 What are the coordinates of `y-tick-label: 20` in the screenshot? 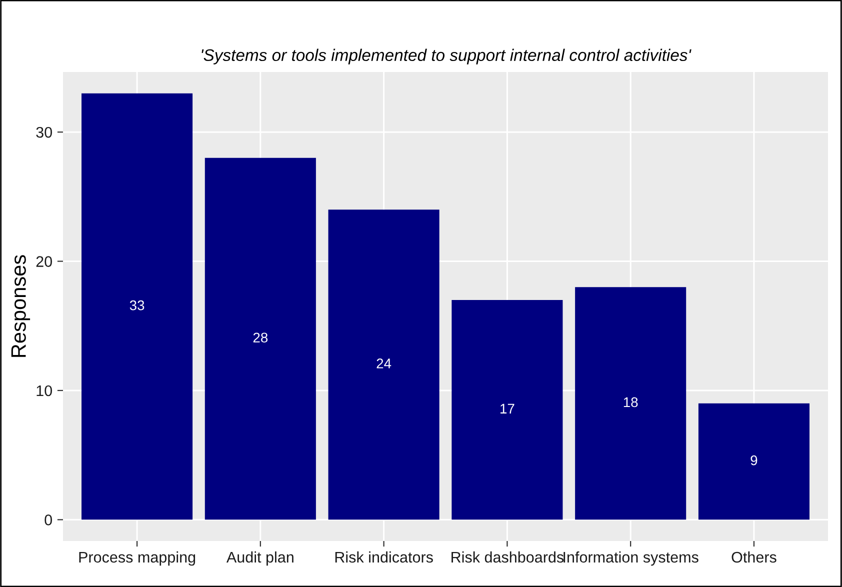 It's located at (44, 261).